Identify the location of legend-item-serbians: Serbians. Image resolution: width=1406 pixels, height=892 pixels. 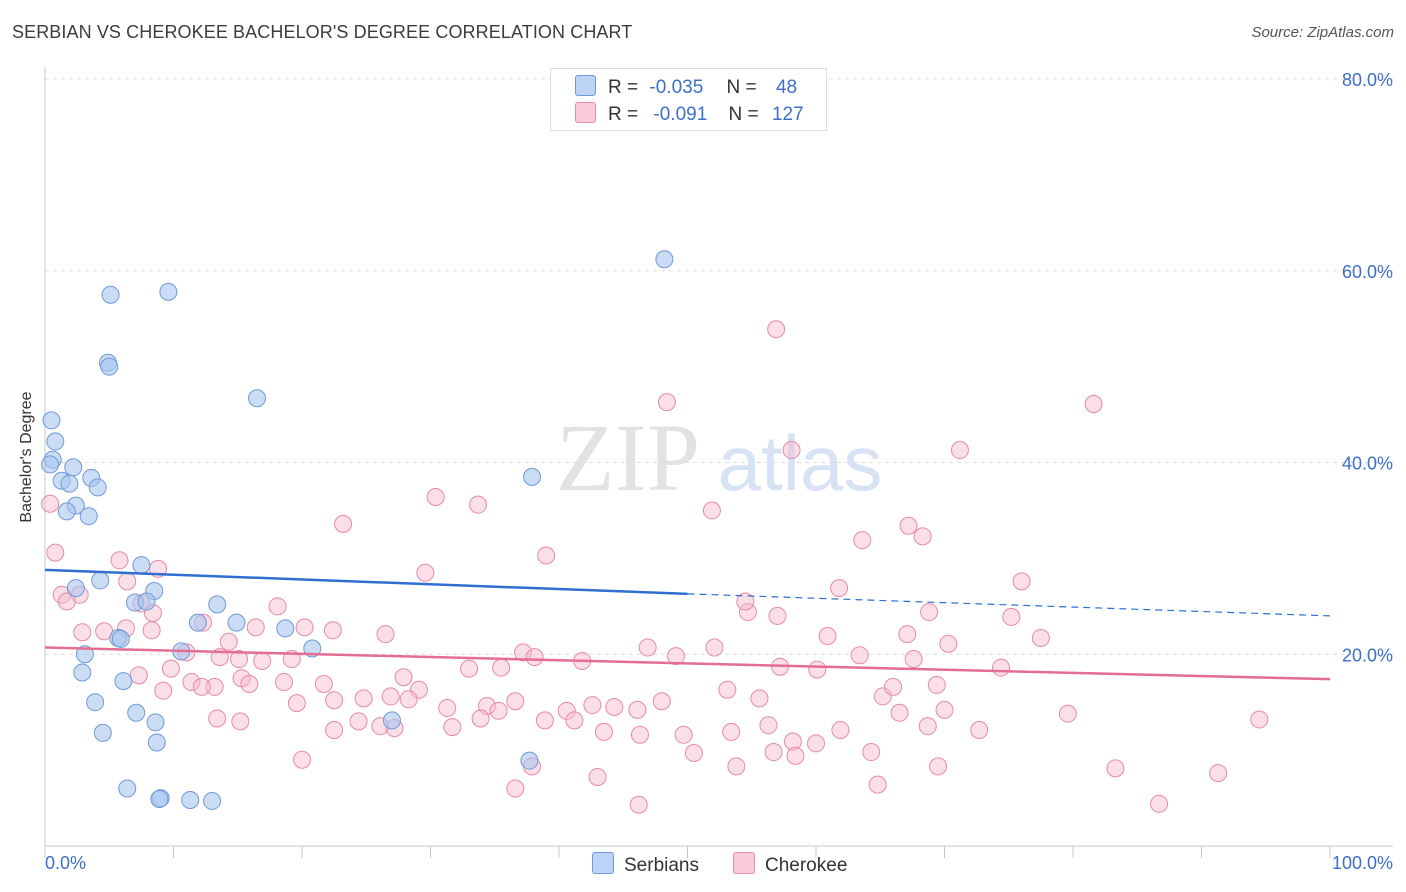
(645, 864).